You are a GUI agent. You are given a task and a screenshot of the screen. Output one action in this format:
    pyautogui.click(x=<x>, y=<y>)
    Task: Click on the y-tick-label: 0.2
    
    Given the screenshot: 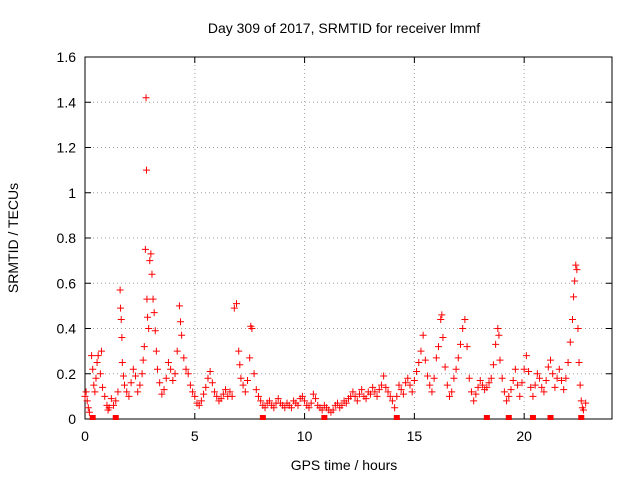 What is the action you would take?
    pyautogui.click(x=67, y=374)
    